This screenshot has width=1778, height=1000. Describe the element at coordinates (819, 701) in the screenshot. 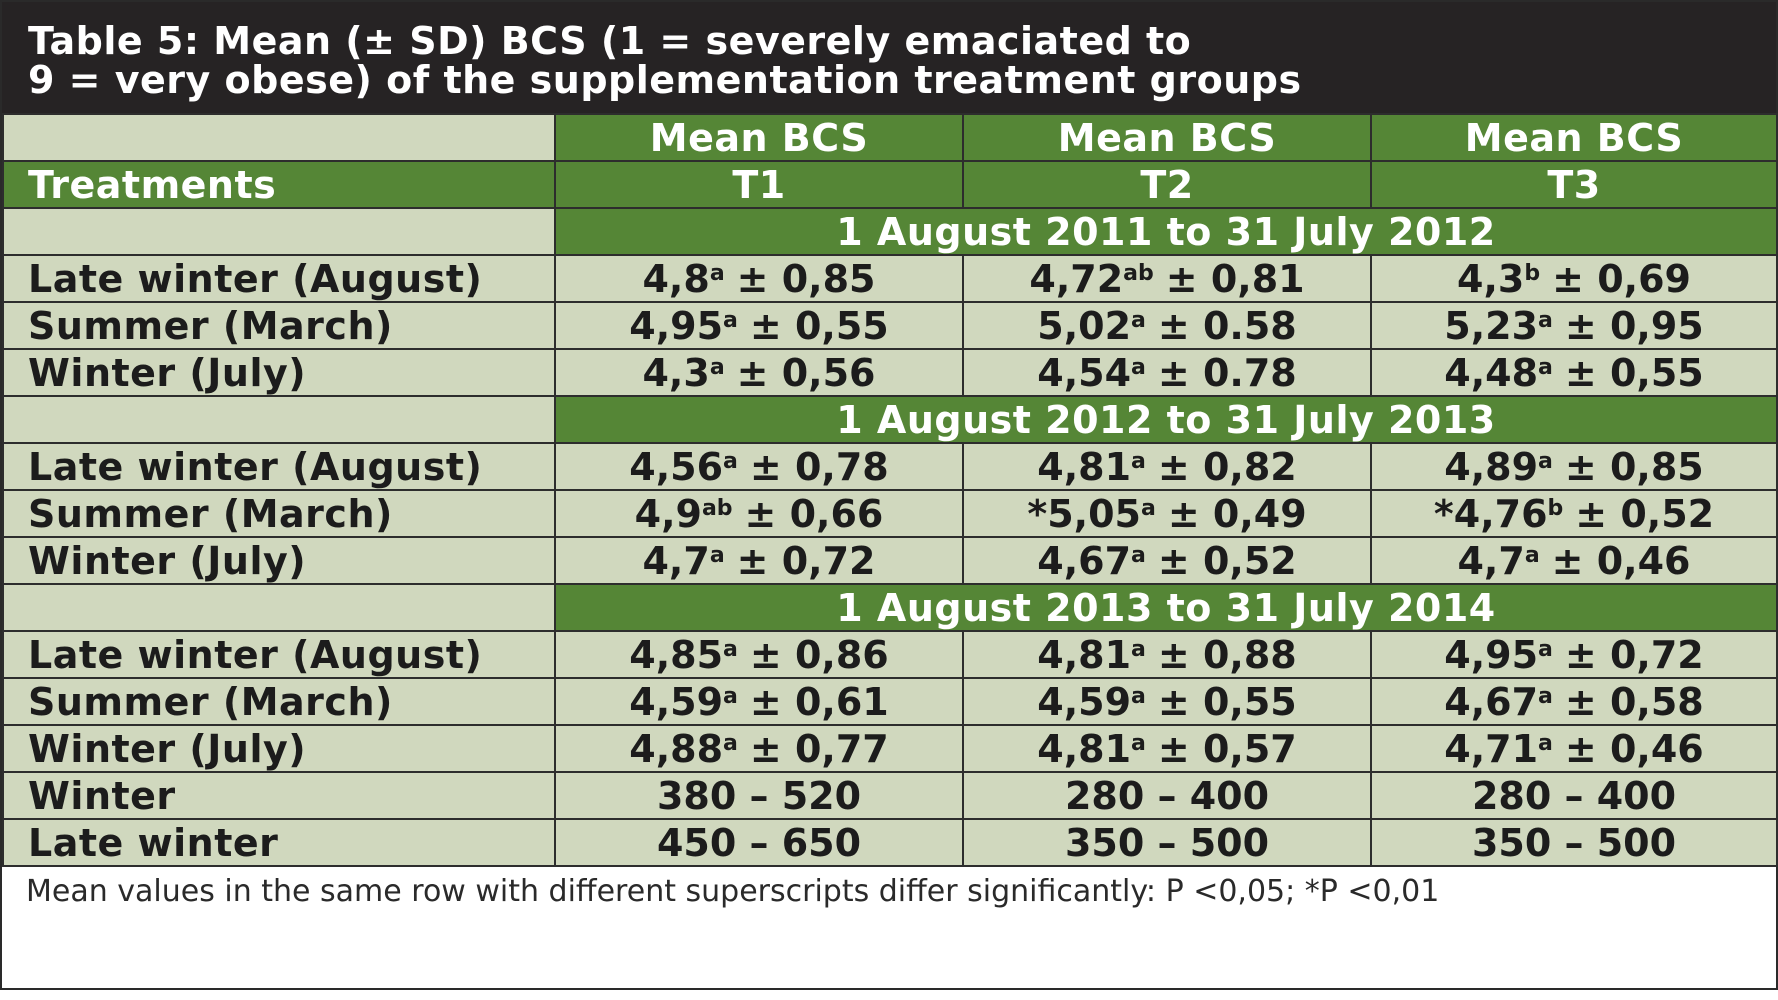

I see `sd-value: ± 0,61` at that location.